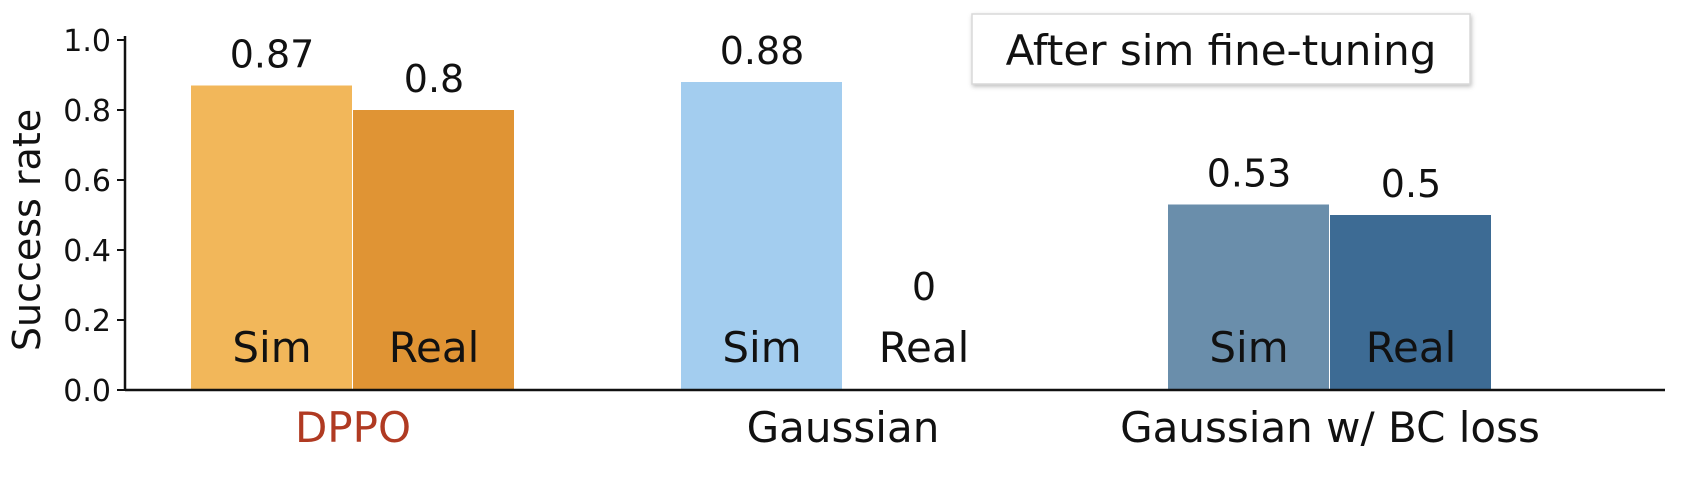 Image resolution: width=1700 pixels, height=498 pixels. What do you see at coordinates (87, 391) in the screenshot?
I see `y-tick-label: 0.0` at bounding box center [87, 391].